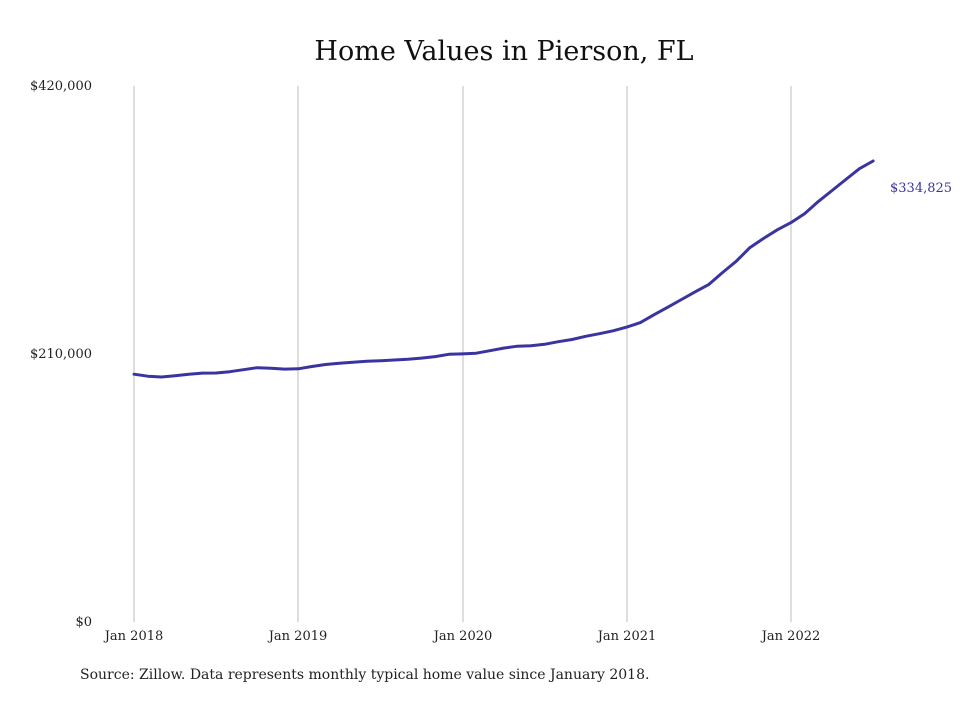 This screenshot has width=980, height=703. Describe the element at coordinates (83, 622) in the screenshot. I see `y-tick-label: $0` at that location.